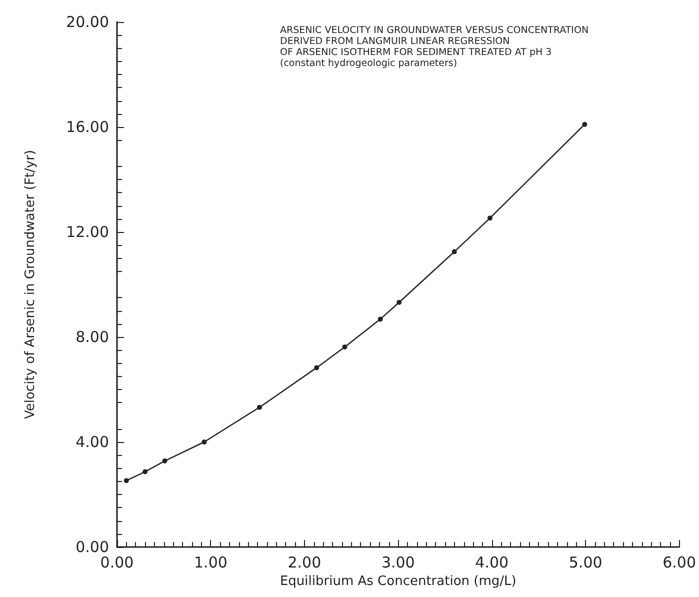 The image size is (699, 597). I want to click on x-tick-label: 1.00, so click(211, 563).